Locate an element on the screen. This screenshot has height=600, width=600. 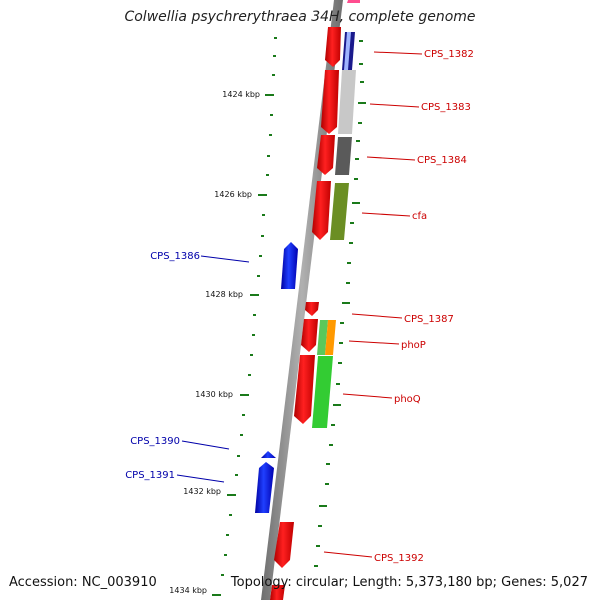
scale-label: 1426 kbp is located at coordinates (233, 194).